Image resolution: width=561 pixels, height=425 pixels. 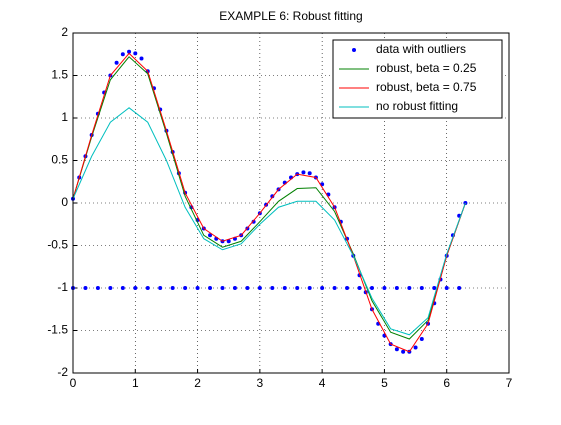 What do you see at coordinates (260, 383) in the screenshot?
I see `x-tick-label: 3` at bounding box center [260, 383].